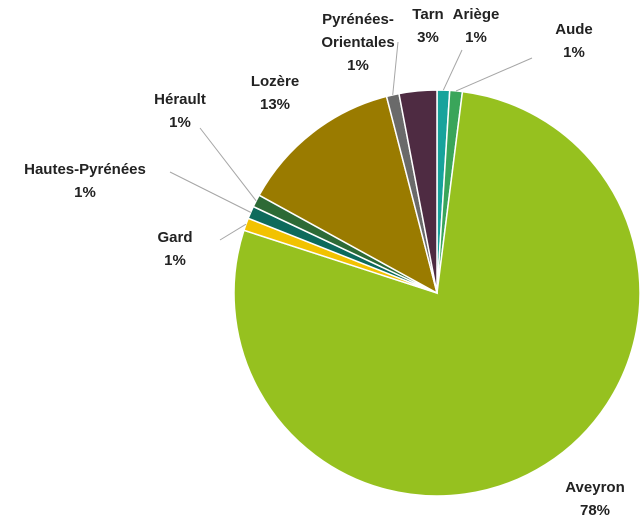  I want to click on category-label: Pyrénées-Orientales, so click(358, 31).